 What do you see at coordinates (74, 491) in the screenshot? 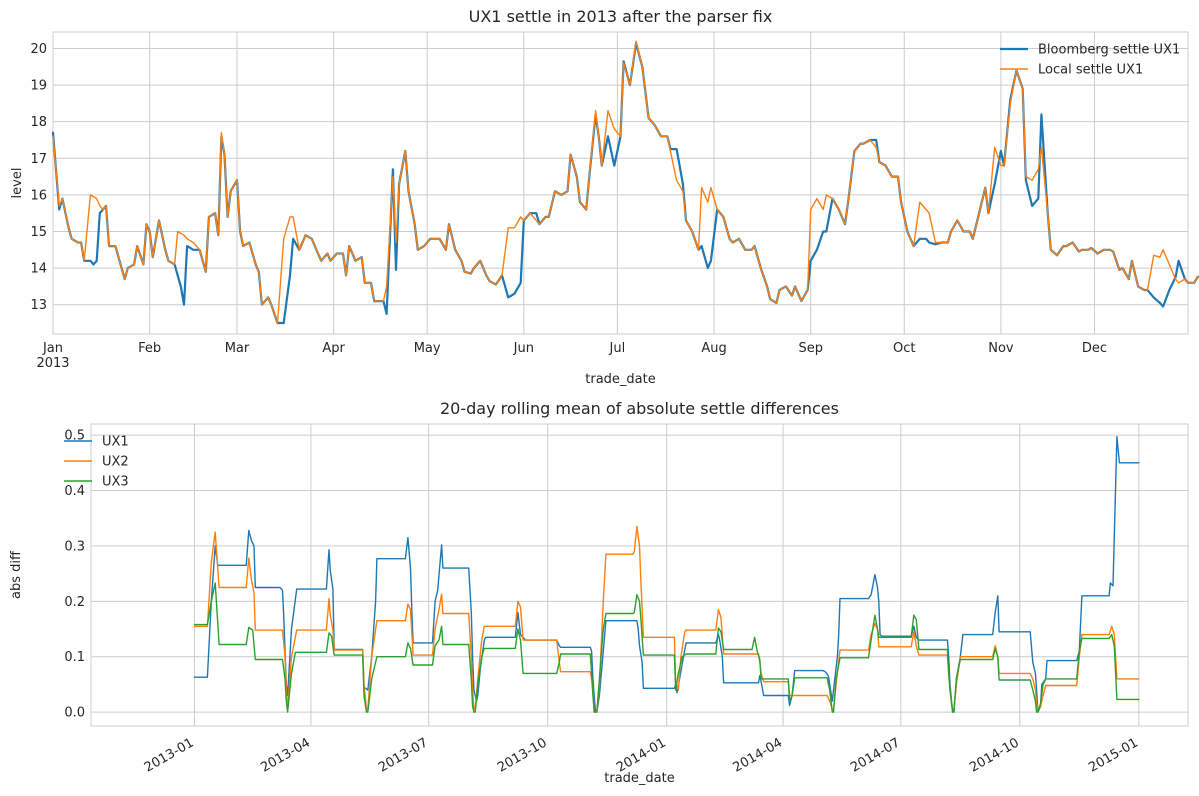
I see `bottom-ytick-label: 0.4` at bounding box center [74, 491].